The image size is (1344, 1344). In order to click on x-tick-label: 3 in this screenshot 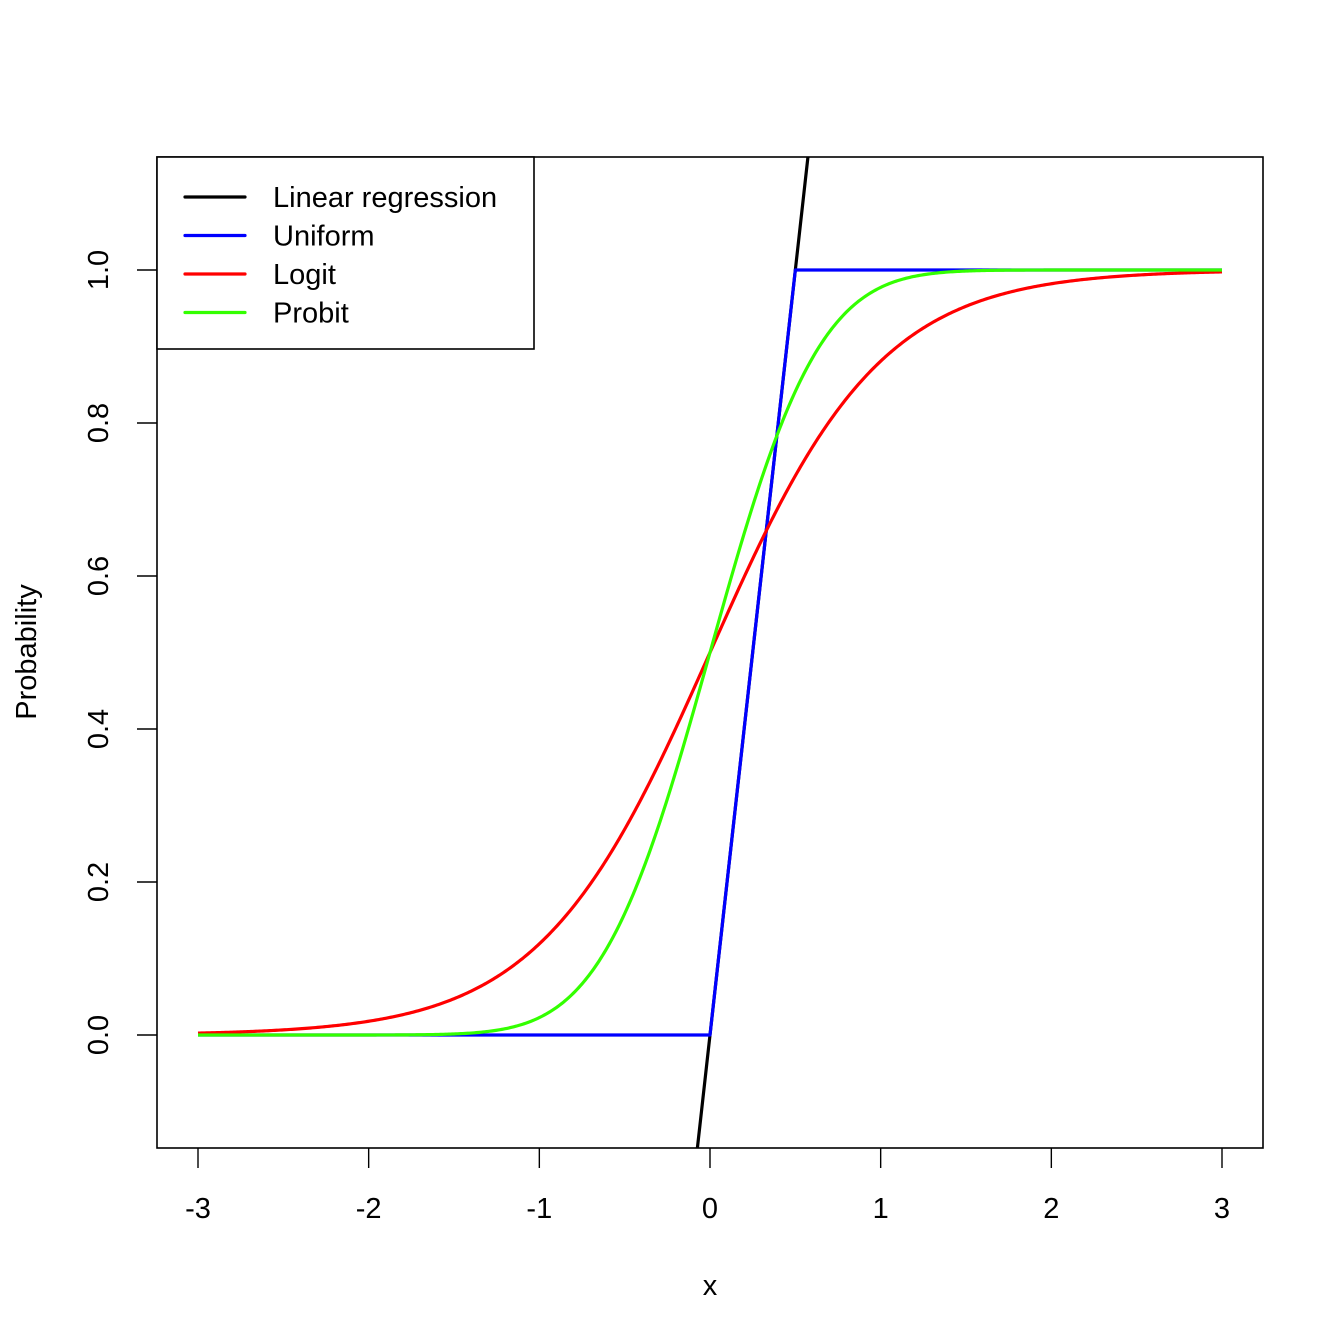, I will do `click(1222, 1209)`.